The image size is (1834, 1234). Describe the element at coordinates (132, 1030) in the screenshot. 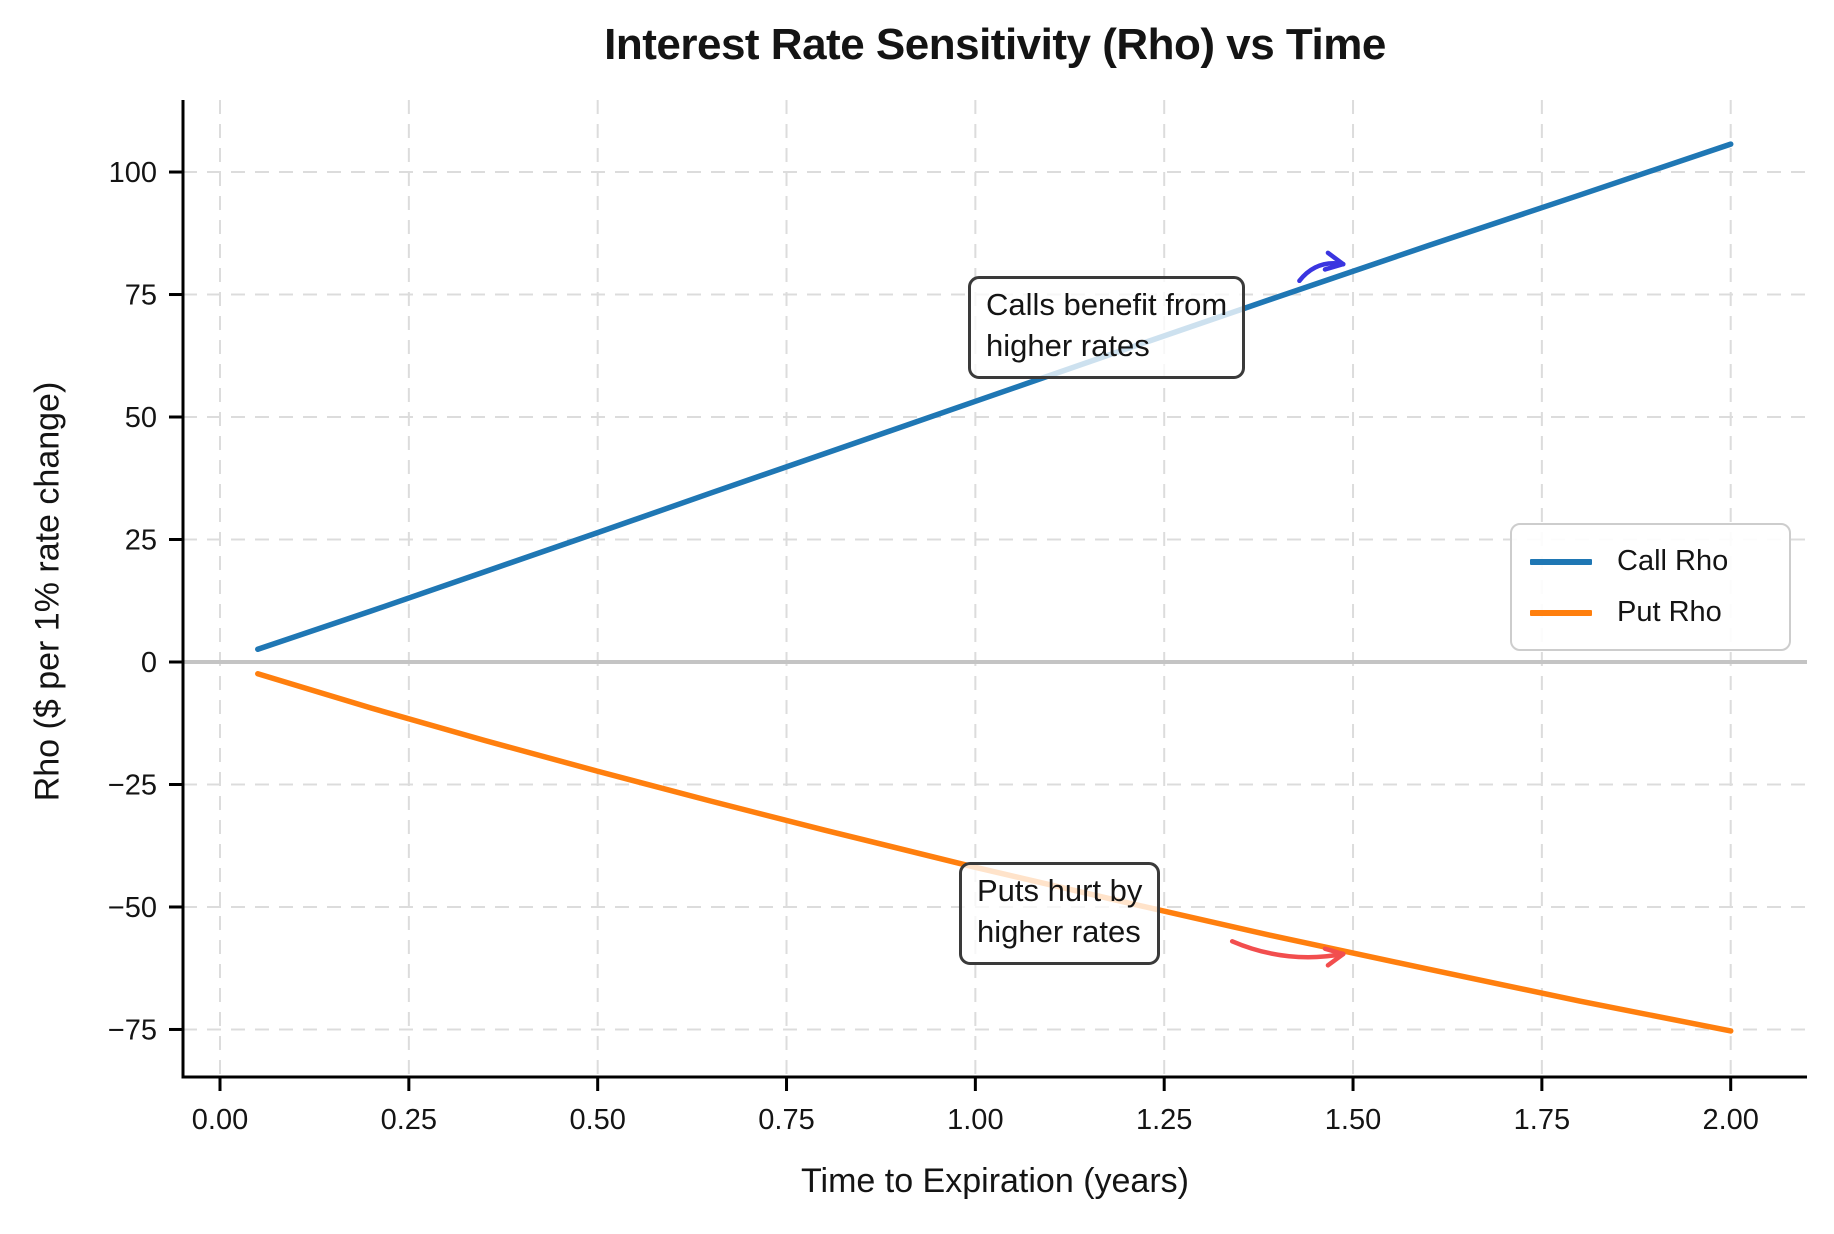

I see `y-tick-label: −75` at that location.